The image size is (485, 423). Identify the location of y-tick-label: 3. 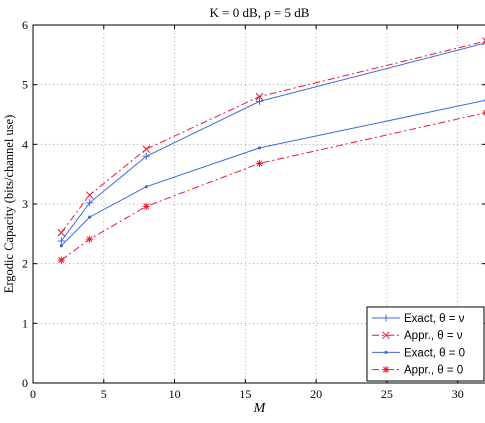
(25, 204).